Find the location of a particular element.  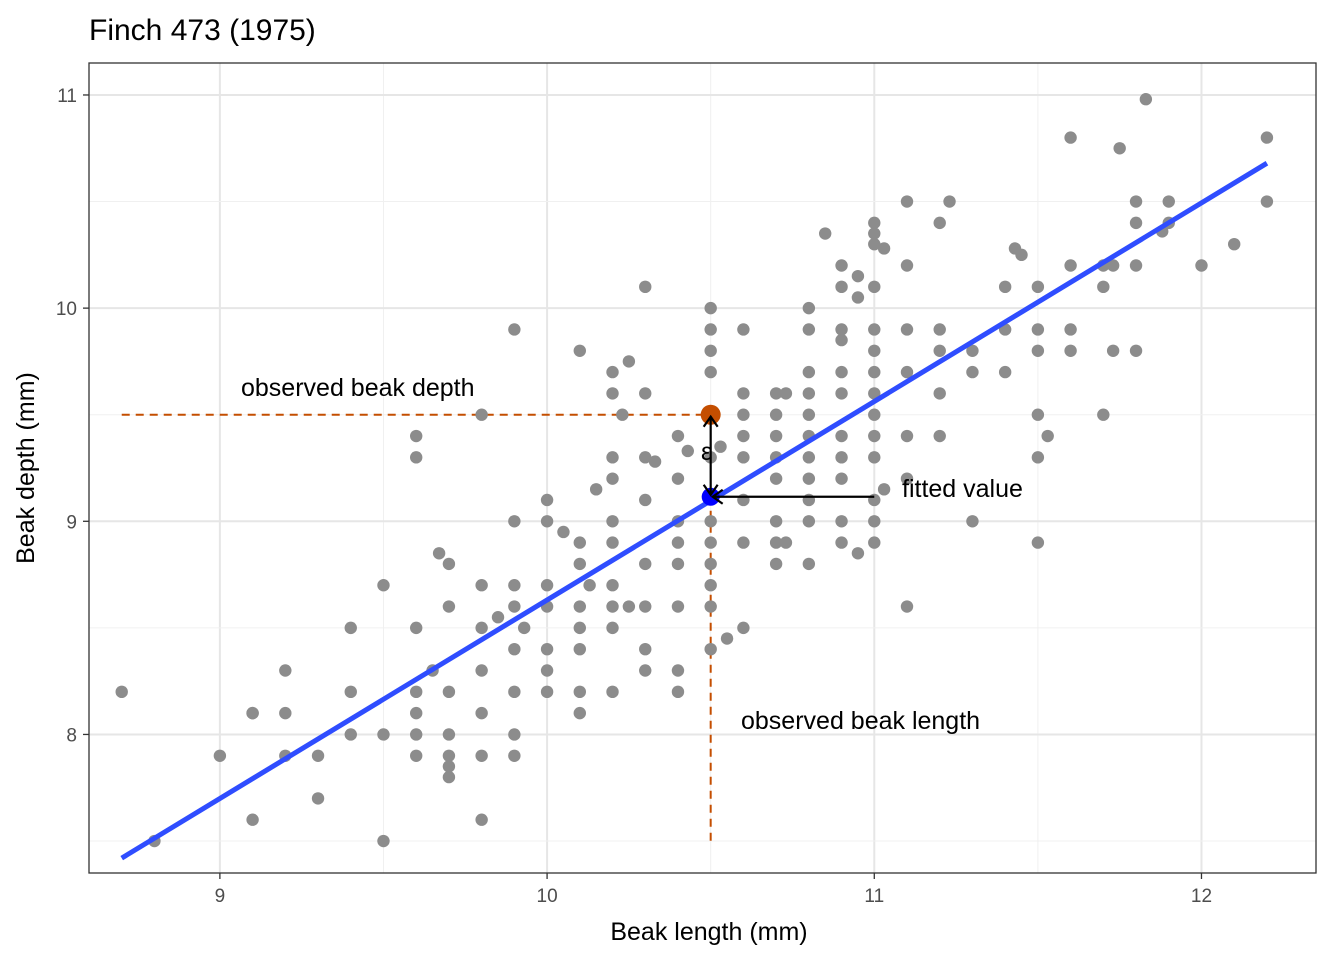

chart-title: Finch 473 (1975) is located at coordinates (202, 30).